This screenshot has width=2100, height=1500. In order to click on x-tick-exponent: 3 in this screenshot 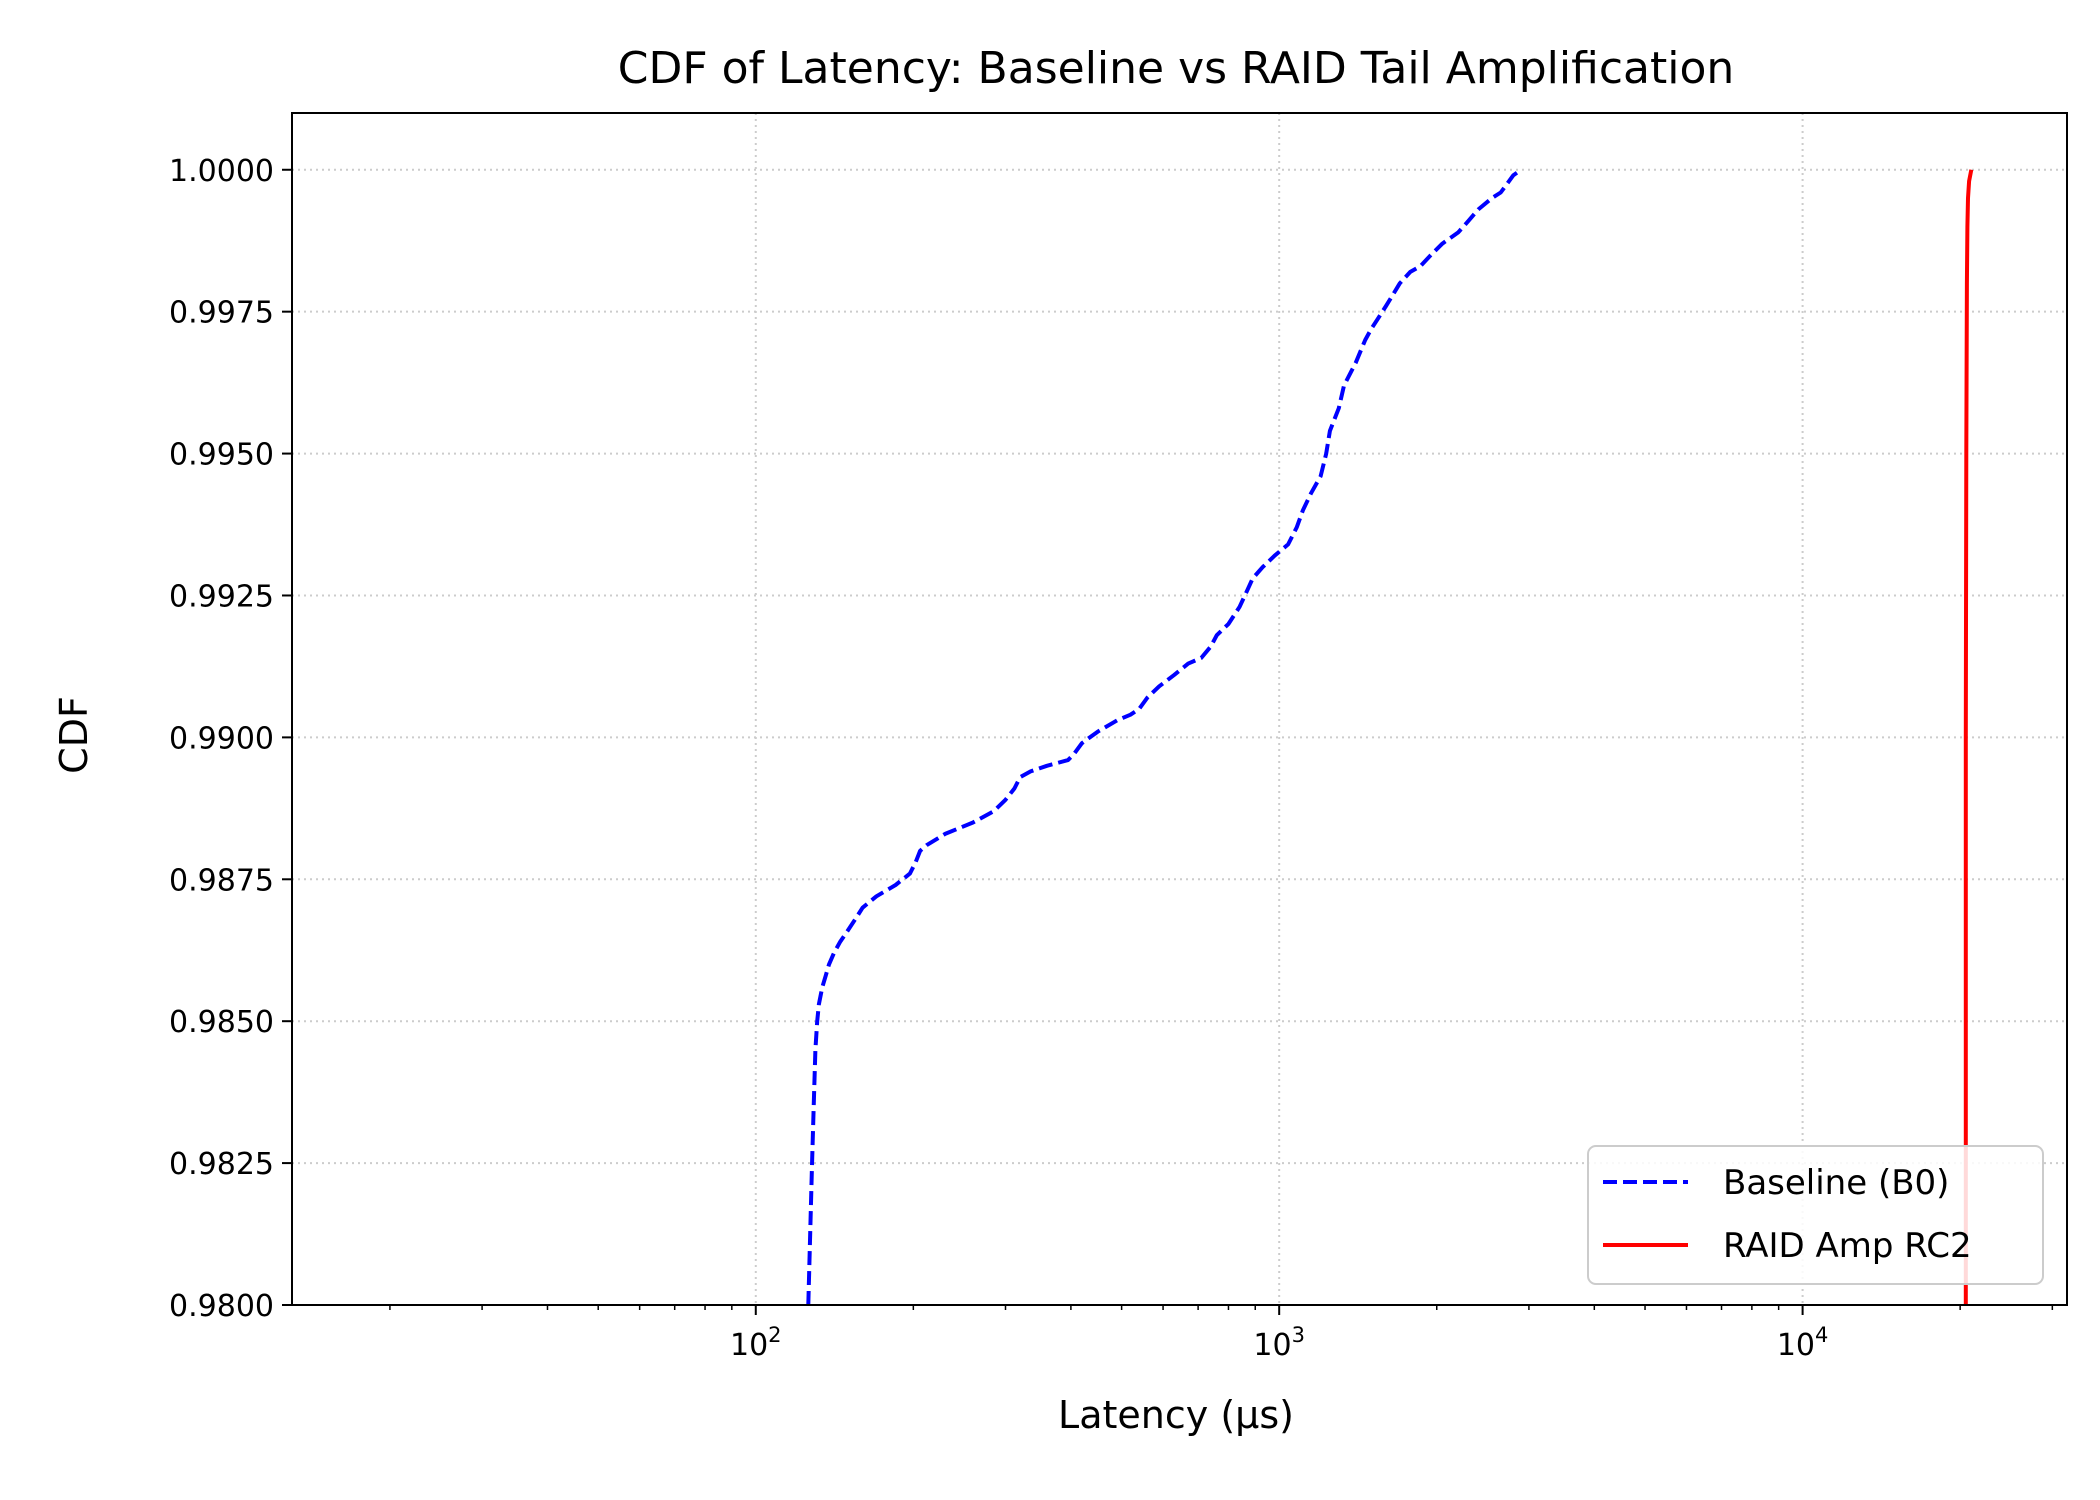, I will do `click(1298, 1335)`.